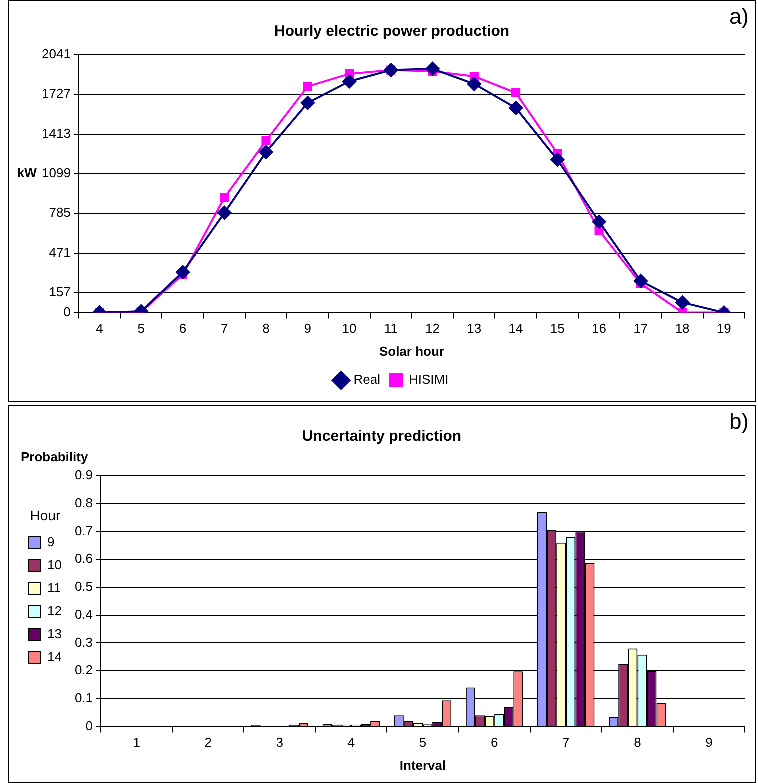  Describe the element at coordinates (557, 328) in the screenshot. I see `x-tick-label: 15` at that location.